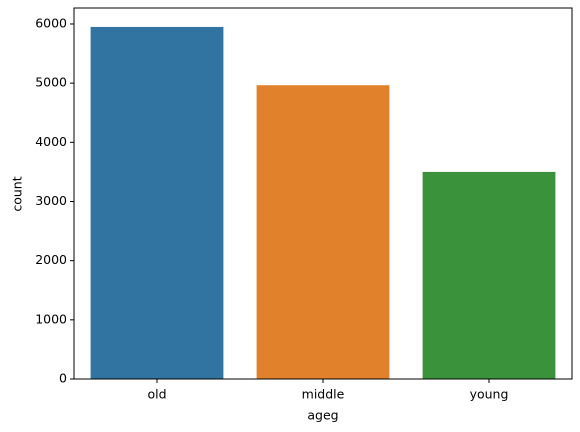 This screenshot has width=580, height=432. Describe the element at coordinates (63, 378) in the screenshot. I see `y-tick-label: 0` at that location.